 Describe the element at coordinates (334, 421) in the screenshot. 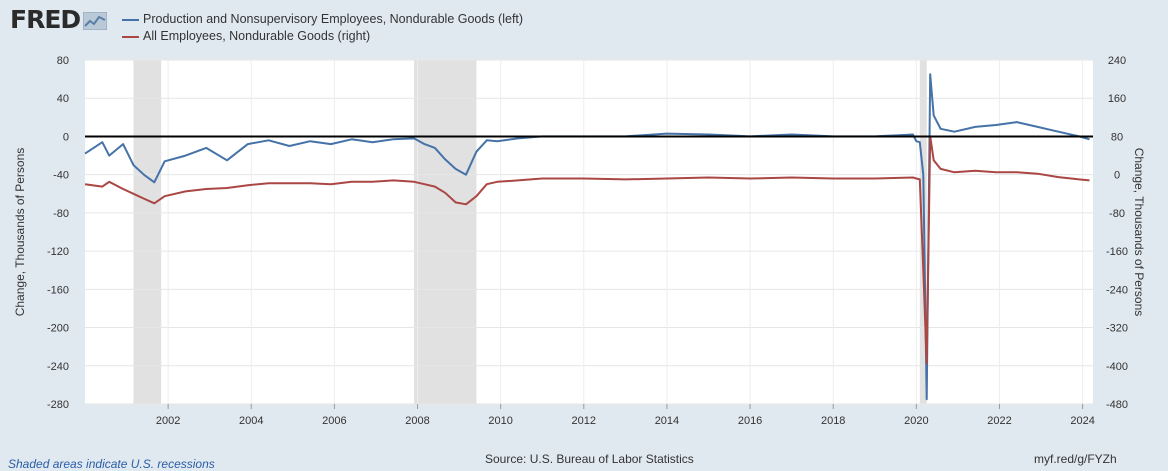

I see `x-tick-label: 2006` at that location.